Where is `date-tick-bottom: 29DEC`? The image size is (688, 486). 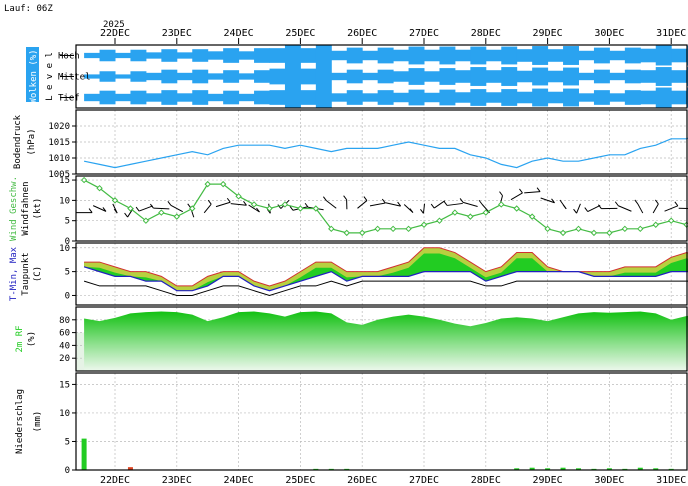
date-tick-bottom: 29DEC is located at coordinates (548, 480).